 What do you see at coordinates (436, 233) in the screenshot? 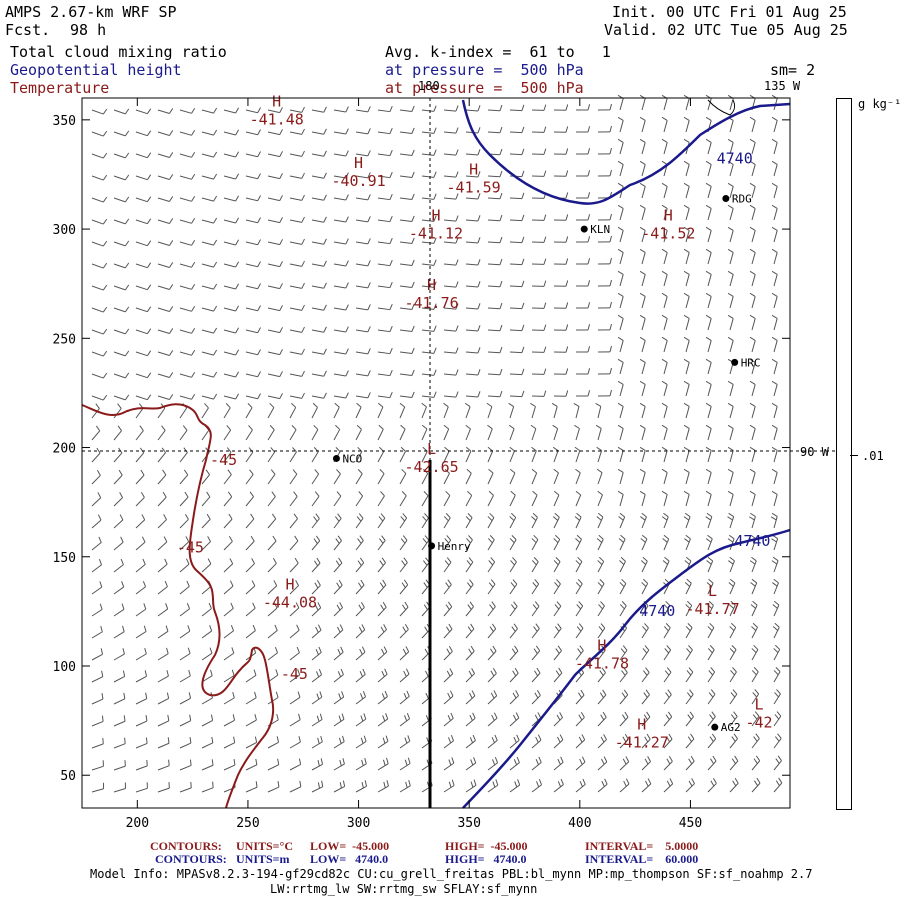
I see `extremum-value: -41.12` at bounding box center [436, 233].